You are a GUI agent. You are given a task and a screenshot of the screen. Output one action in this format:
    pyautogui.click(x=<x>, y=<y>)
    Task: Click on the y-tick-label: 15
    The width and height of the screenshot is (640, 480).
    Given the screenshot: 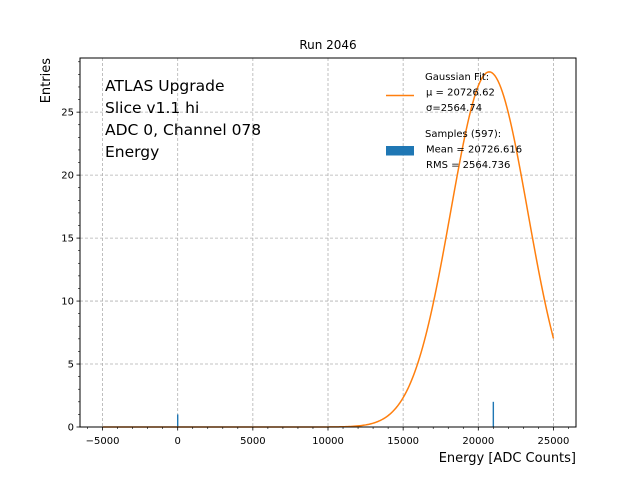 What is the action you would take?
    pyautogui.click(x=67, y=239)
    